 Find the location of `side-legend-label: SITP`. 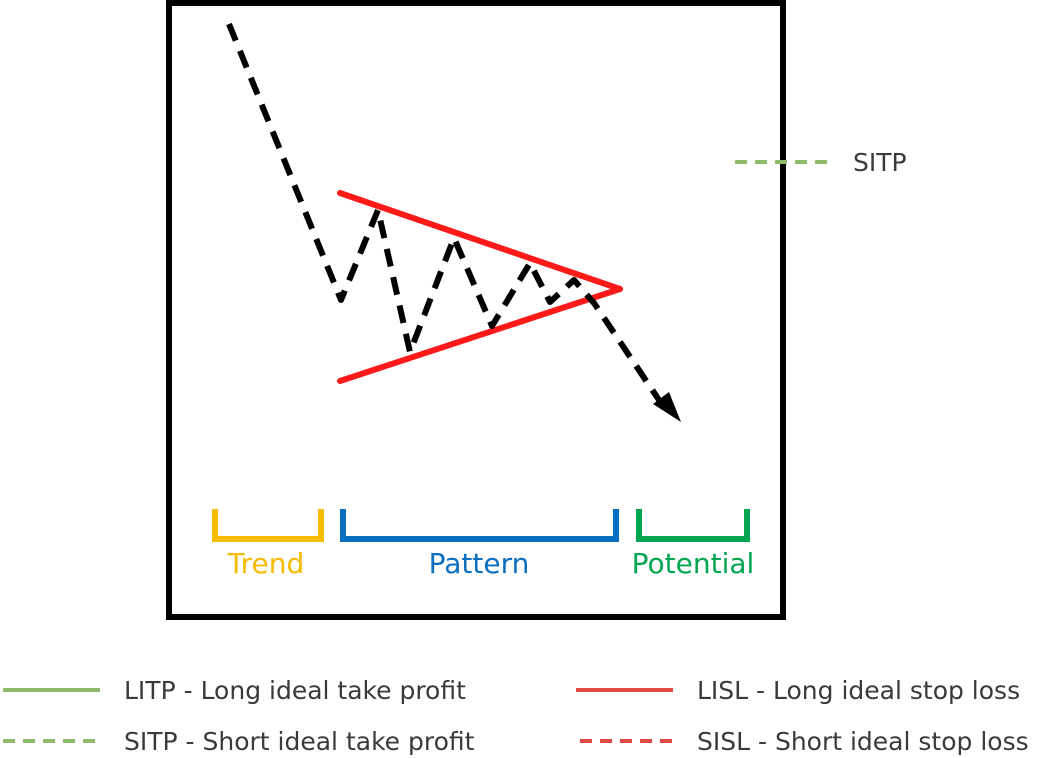

side-legend-label: SITP is located at coordinates (880, 162).